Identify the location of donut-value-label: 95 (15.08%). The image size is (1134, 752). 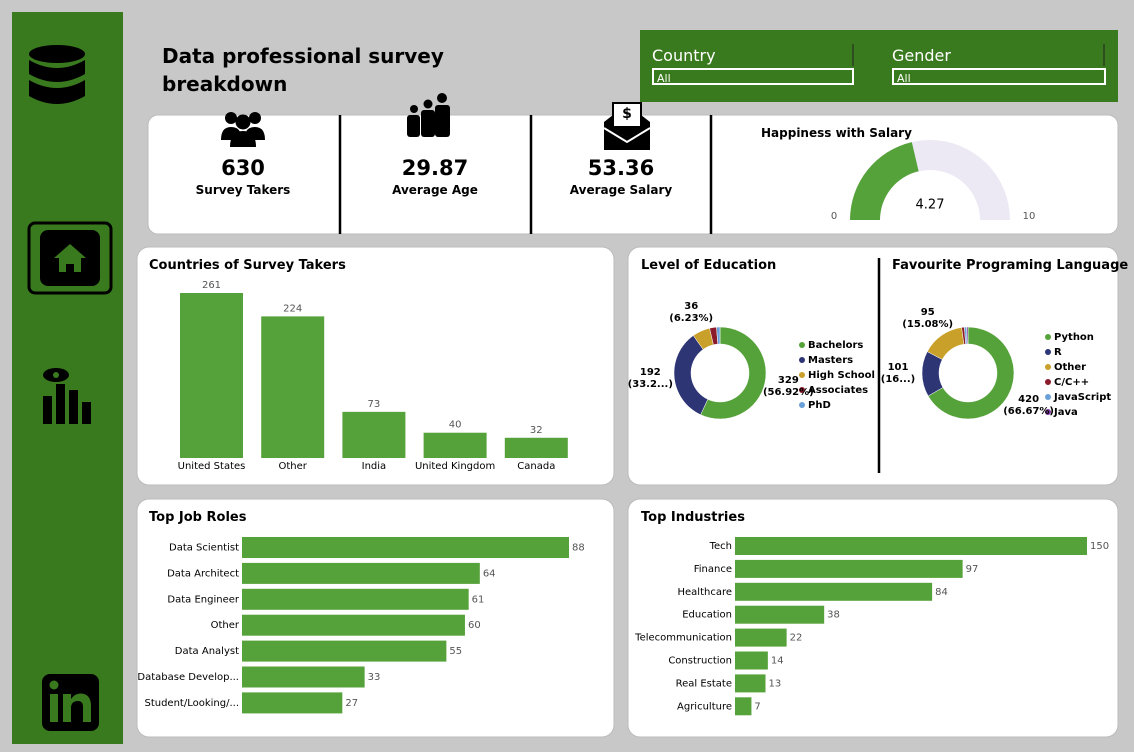
(928, 319).